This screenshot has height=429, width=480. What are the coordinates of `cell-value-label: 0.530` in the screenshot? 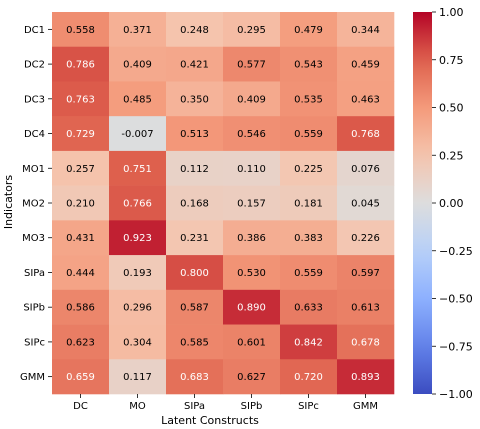 It's located at (251, 273).